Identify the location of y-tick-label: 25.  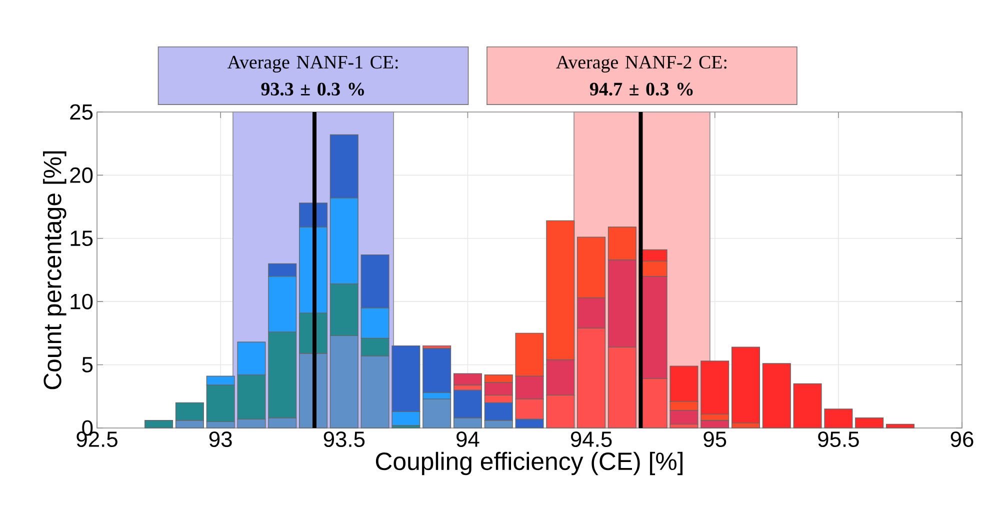
(81, 112).